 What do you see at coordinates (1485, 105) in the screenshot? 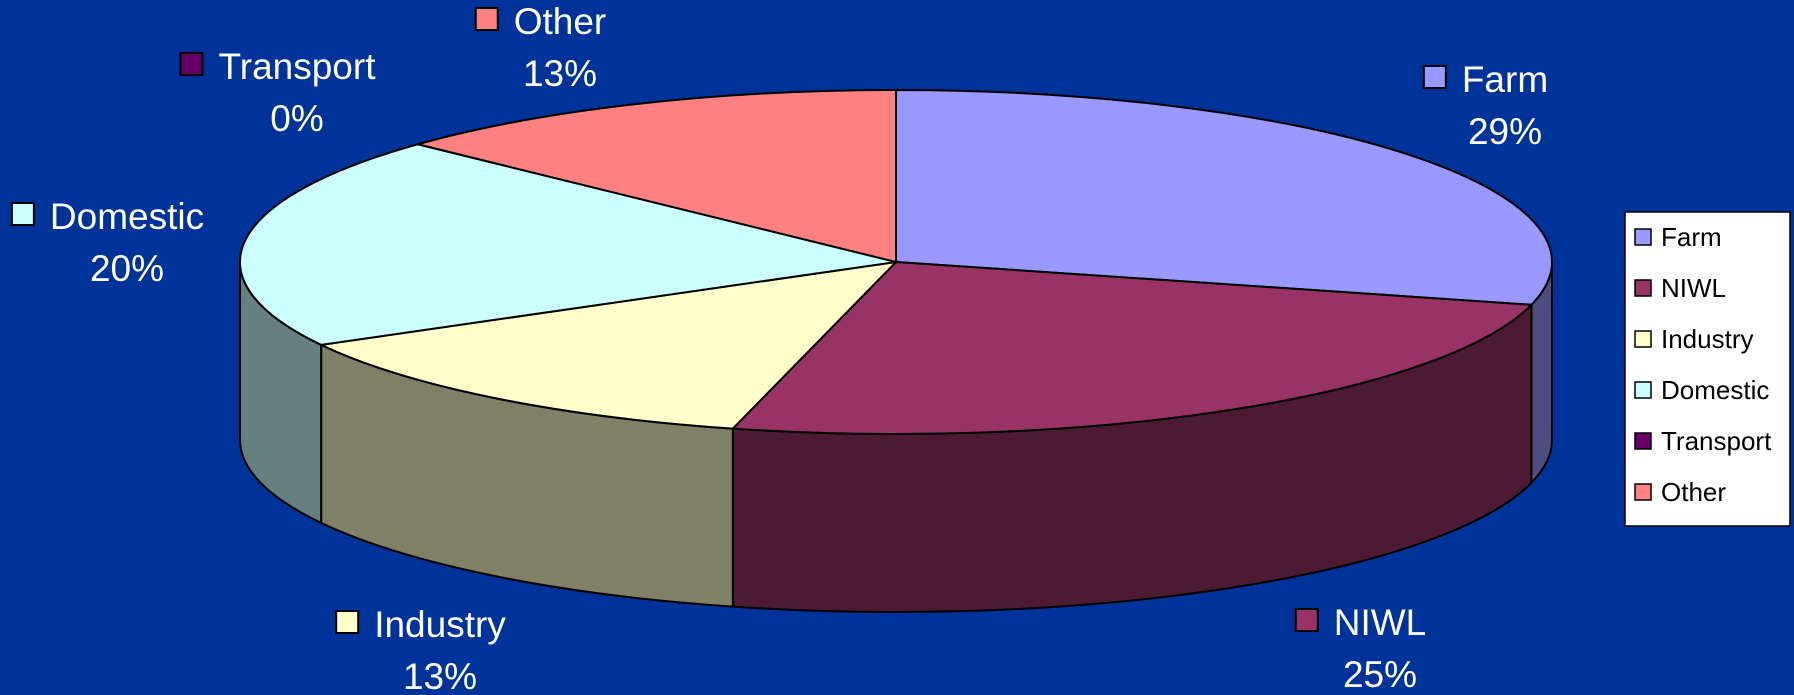
I see `data-label-farm: Farm 29%` at bounding box center [1485, 105].